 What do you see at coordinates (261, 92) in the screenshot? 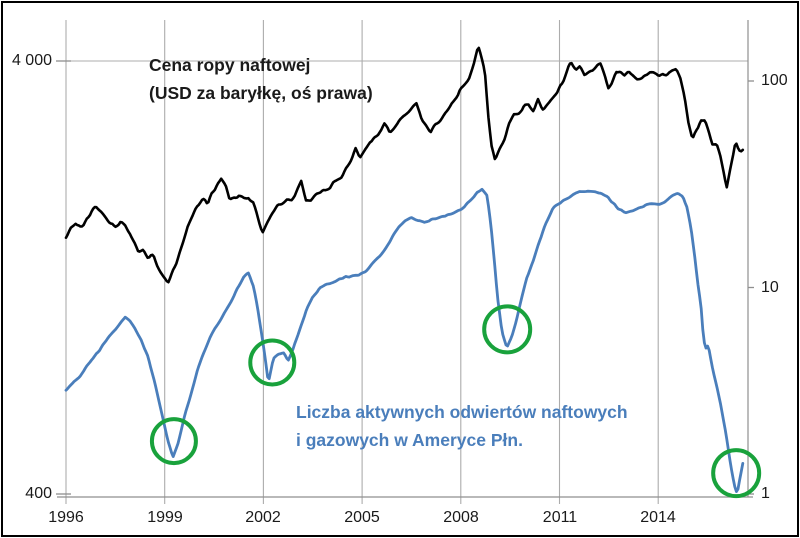
I see `oil-price-series-label-line2: (USD za baryłkę, oś prawa)` at bounding box center [261, 92].